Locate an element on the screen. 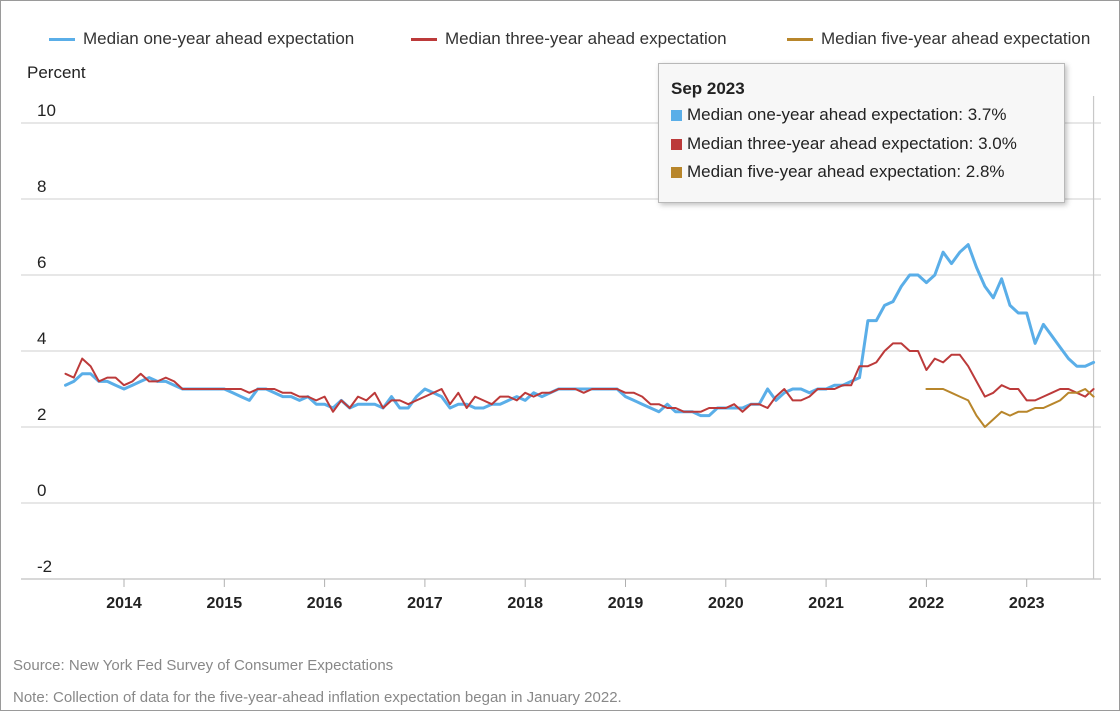 The image size is (1120, 711). legend-swatch-one-year is located at coordinates (62, 39).